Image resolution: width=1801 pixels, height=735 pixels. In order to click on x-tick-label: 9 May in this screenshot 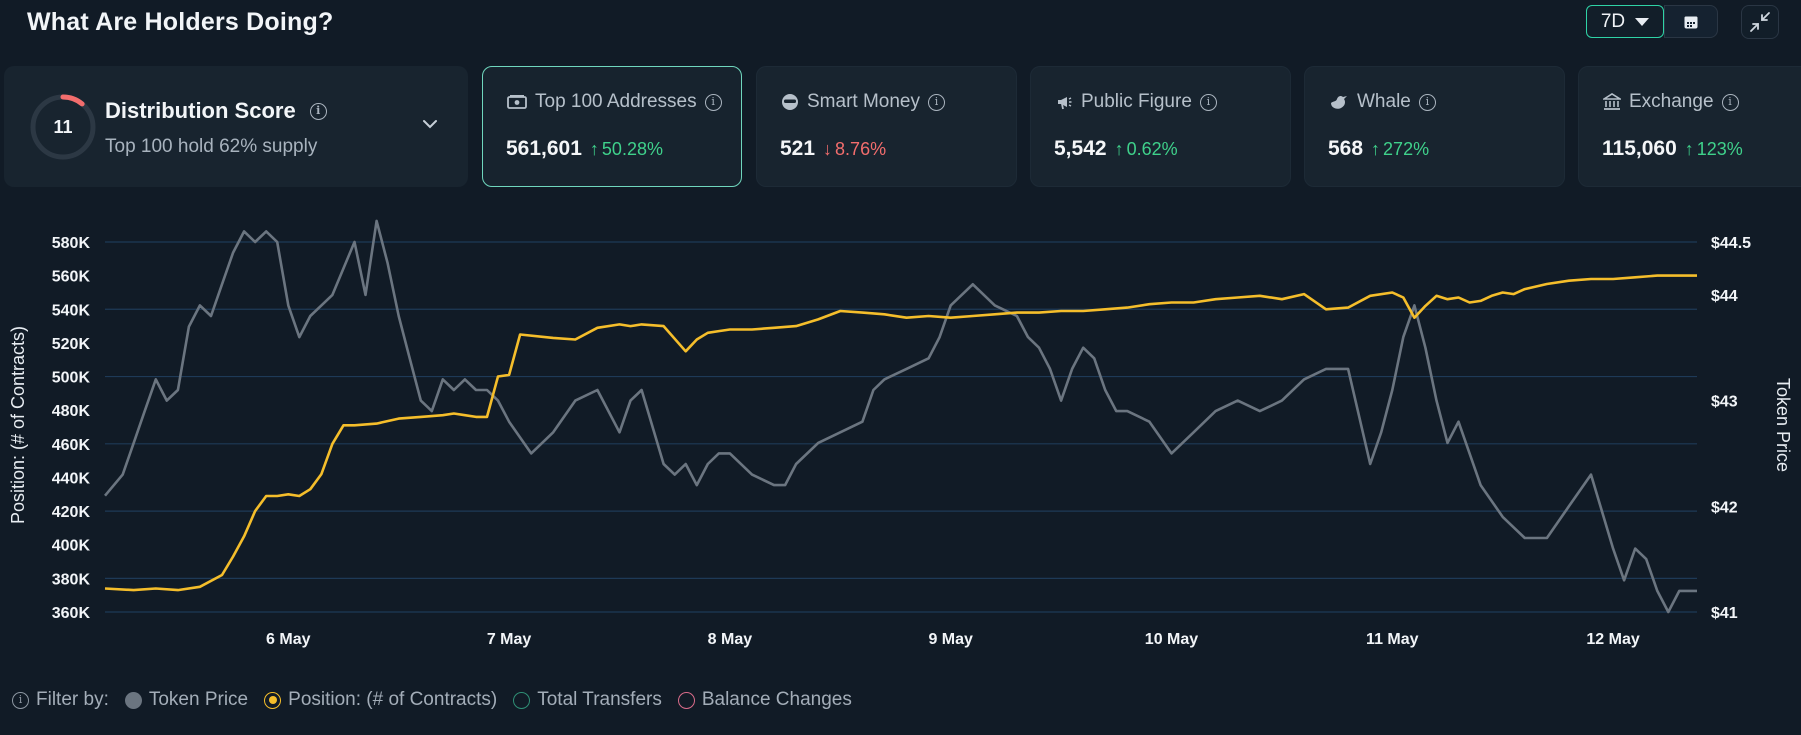, I will do `click(950, 639)`.